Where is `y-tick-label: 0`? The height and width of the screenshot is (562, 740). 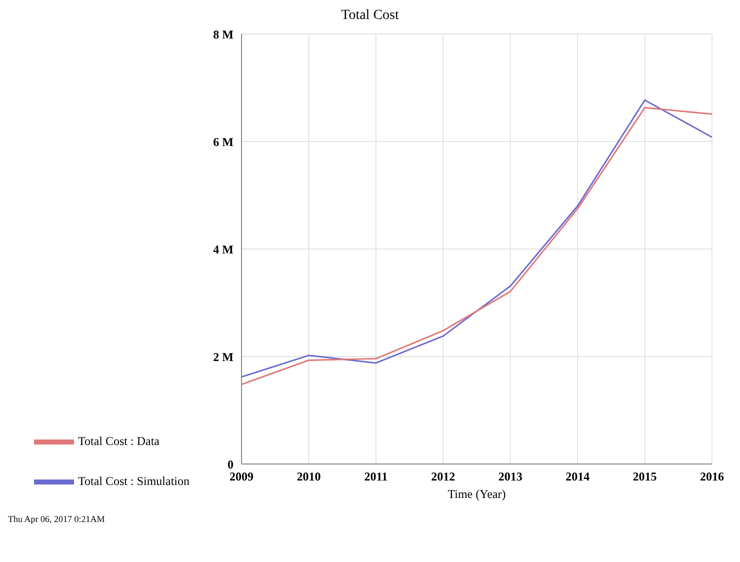 y-tick-label: 0 is located at coordinates (231, 464).